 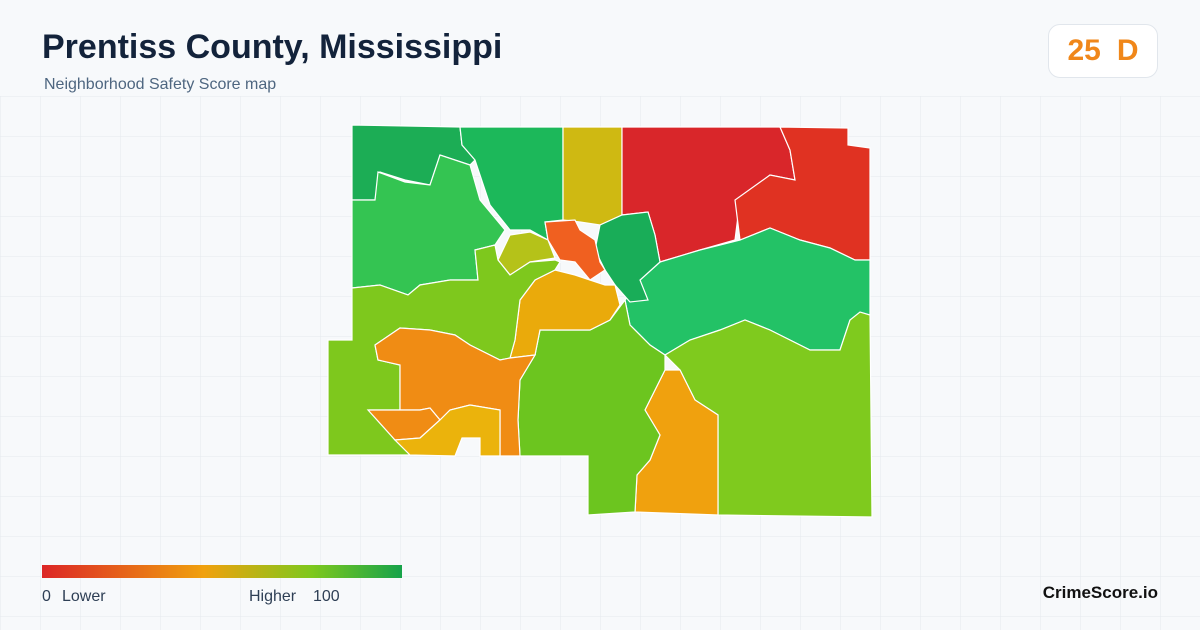 What do you see at coordinates (1103, 51) in the screenshot?
I see `score-badge: 25 D` at bounding box center [1103, 51].